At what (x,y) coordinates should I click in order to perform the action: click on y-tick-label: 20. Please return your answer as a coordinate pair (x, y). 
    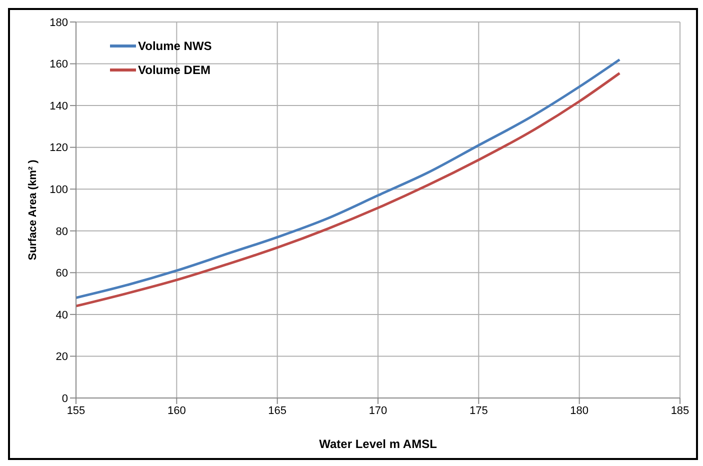
    Looking at the image, I should click on (62, 357).